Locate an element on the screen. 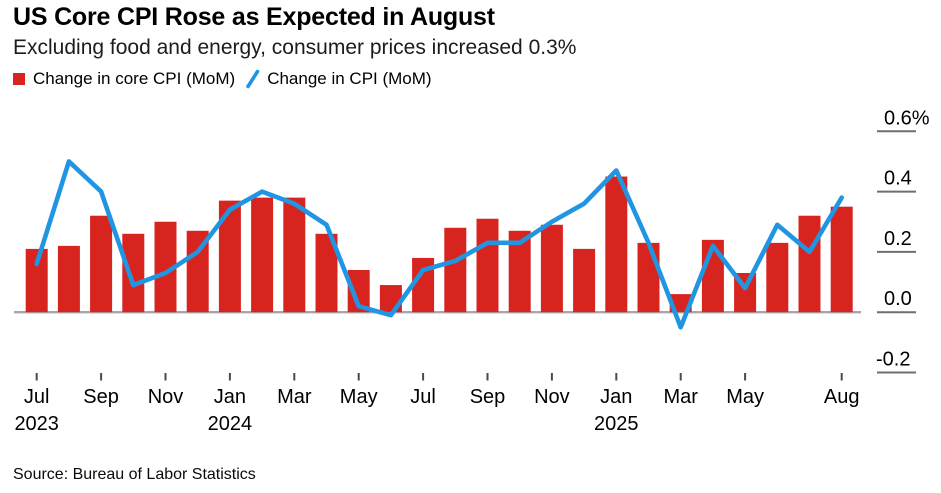 The height and width of the screenshot is (493, 941). x-axis-year-label: 2025 is located at coordinates (616, 424).